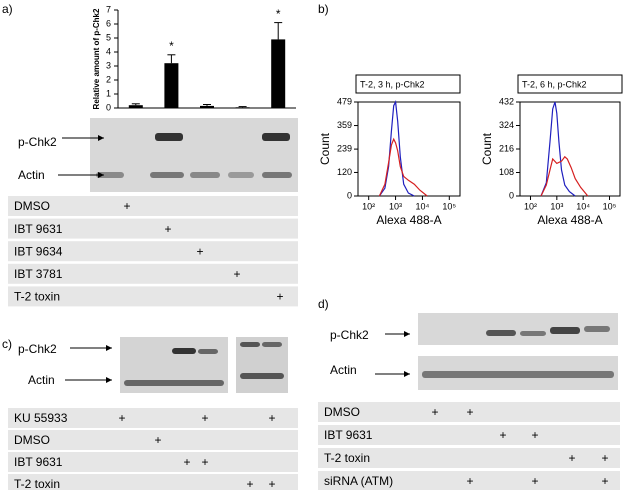 The height and width of the screenshot is (490, 640). Describe the element at coordinates (7, 344) in the screenshot. I see `panel-label: c)` at that location.